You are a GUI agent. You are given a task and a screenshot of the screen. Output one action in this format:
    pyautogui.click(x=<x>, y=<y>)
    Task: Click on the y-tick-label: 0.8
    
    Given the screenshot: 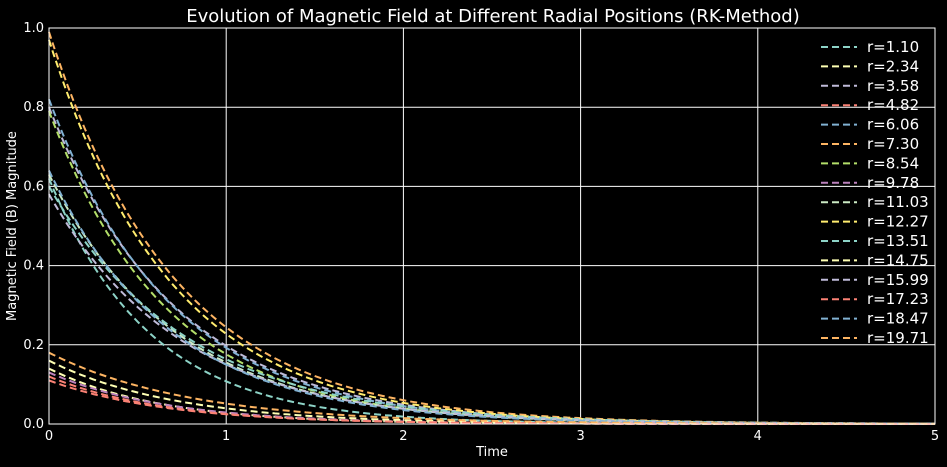 What is the action you would take?
    pyautogui.click(x=33, y=107)
    